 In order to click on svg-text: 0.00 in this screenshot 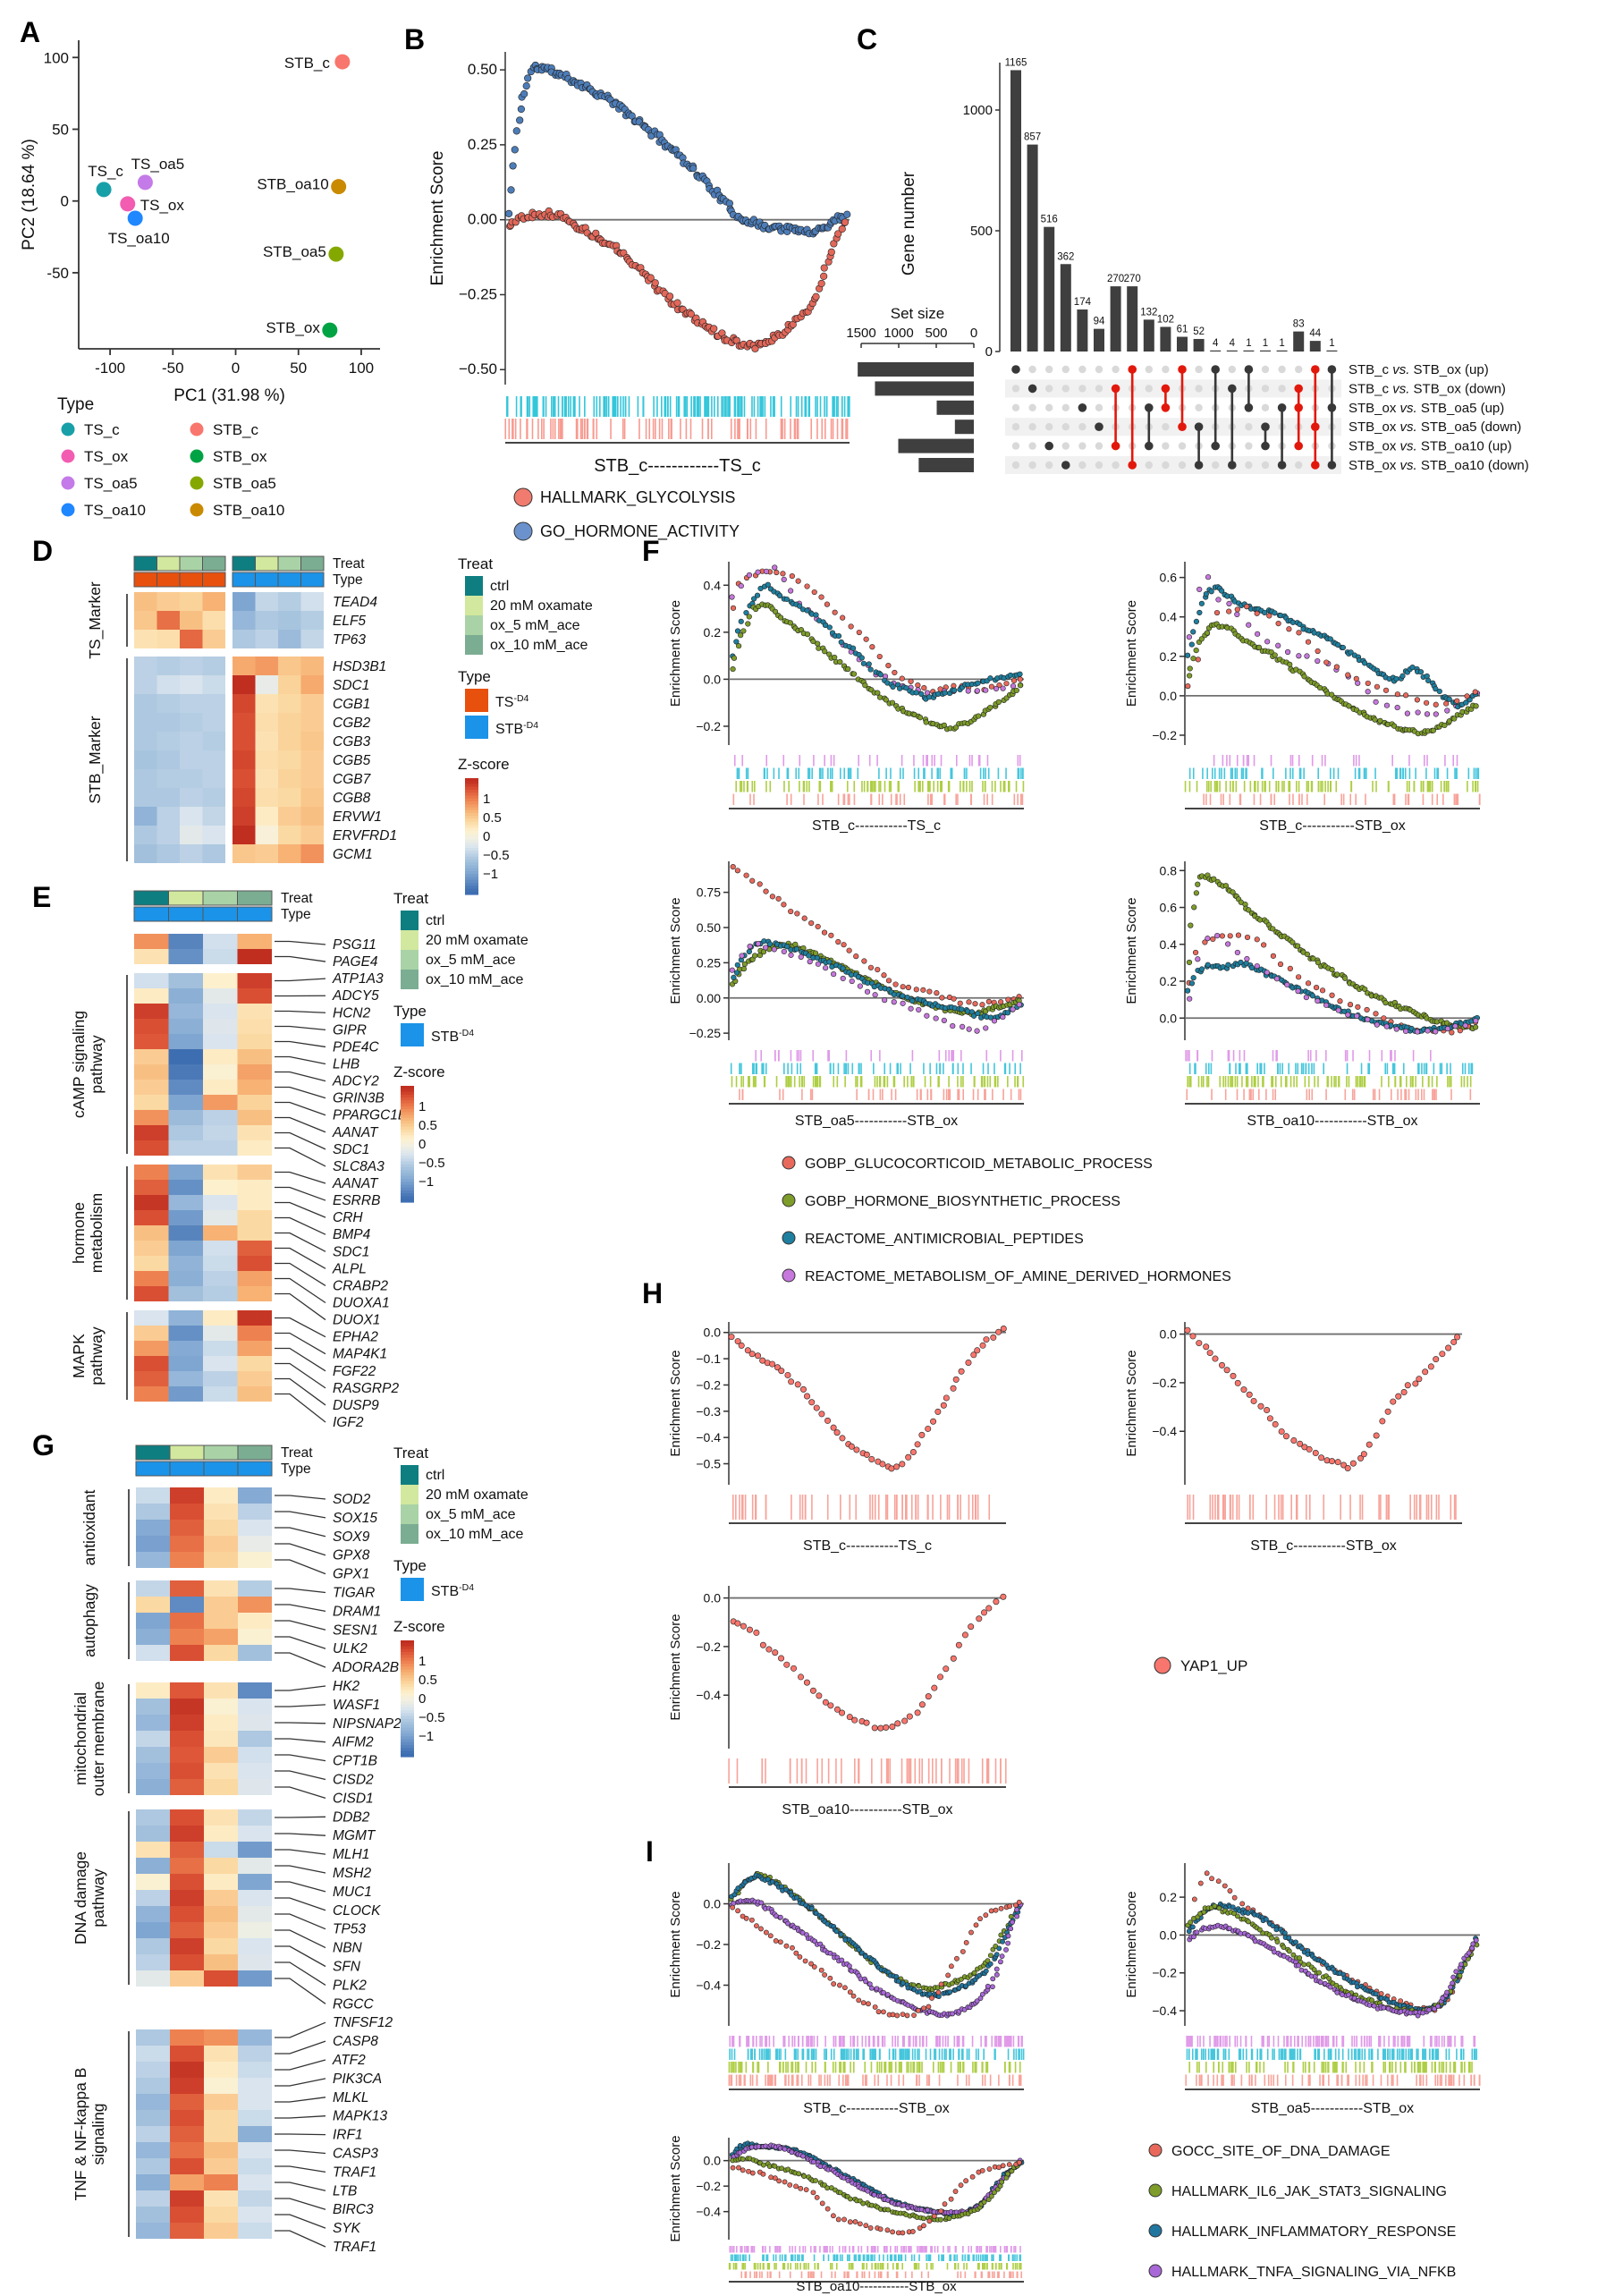, I will do `click(709, 998)`.